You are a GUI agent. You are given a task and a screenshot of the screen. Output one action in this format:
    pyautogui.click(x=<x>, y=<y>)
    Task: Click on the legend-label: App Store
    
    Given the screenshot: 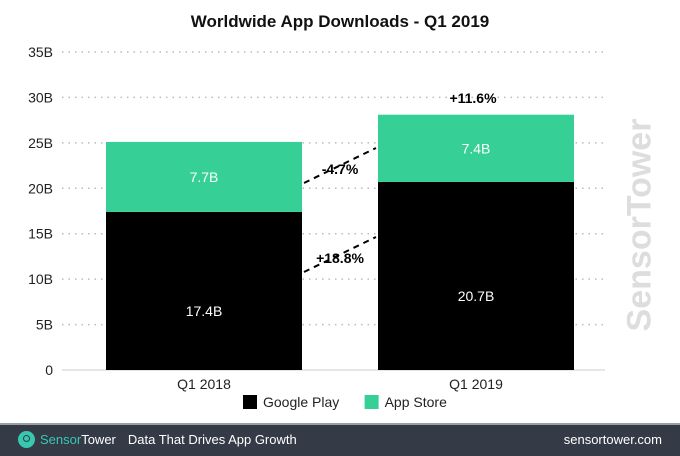 What is the action you would take?
    pyautogui.click(x=416, y=402)
    